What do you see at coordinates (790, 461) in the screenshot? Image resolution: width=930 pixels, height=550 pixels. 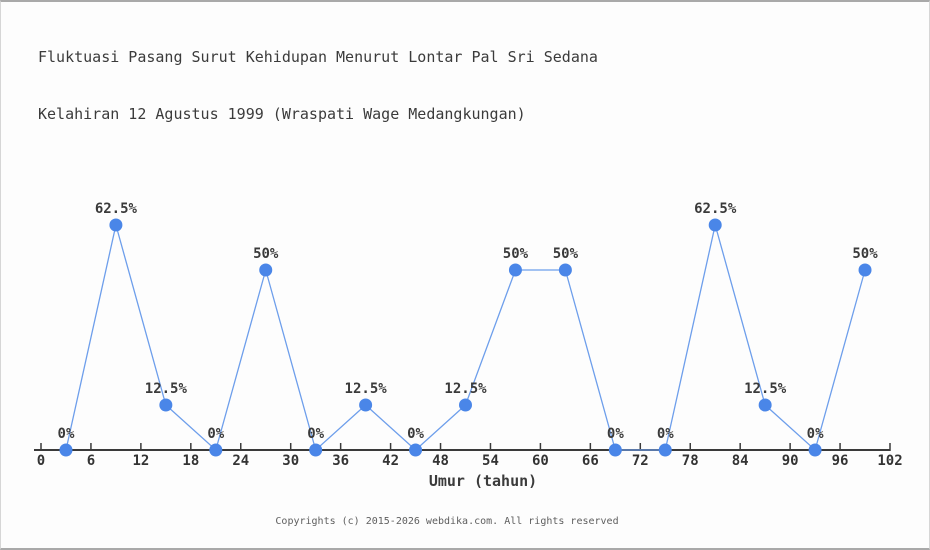 I see `x-axis-tick-label: 90` at bounding box center [790, 461].